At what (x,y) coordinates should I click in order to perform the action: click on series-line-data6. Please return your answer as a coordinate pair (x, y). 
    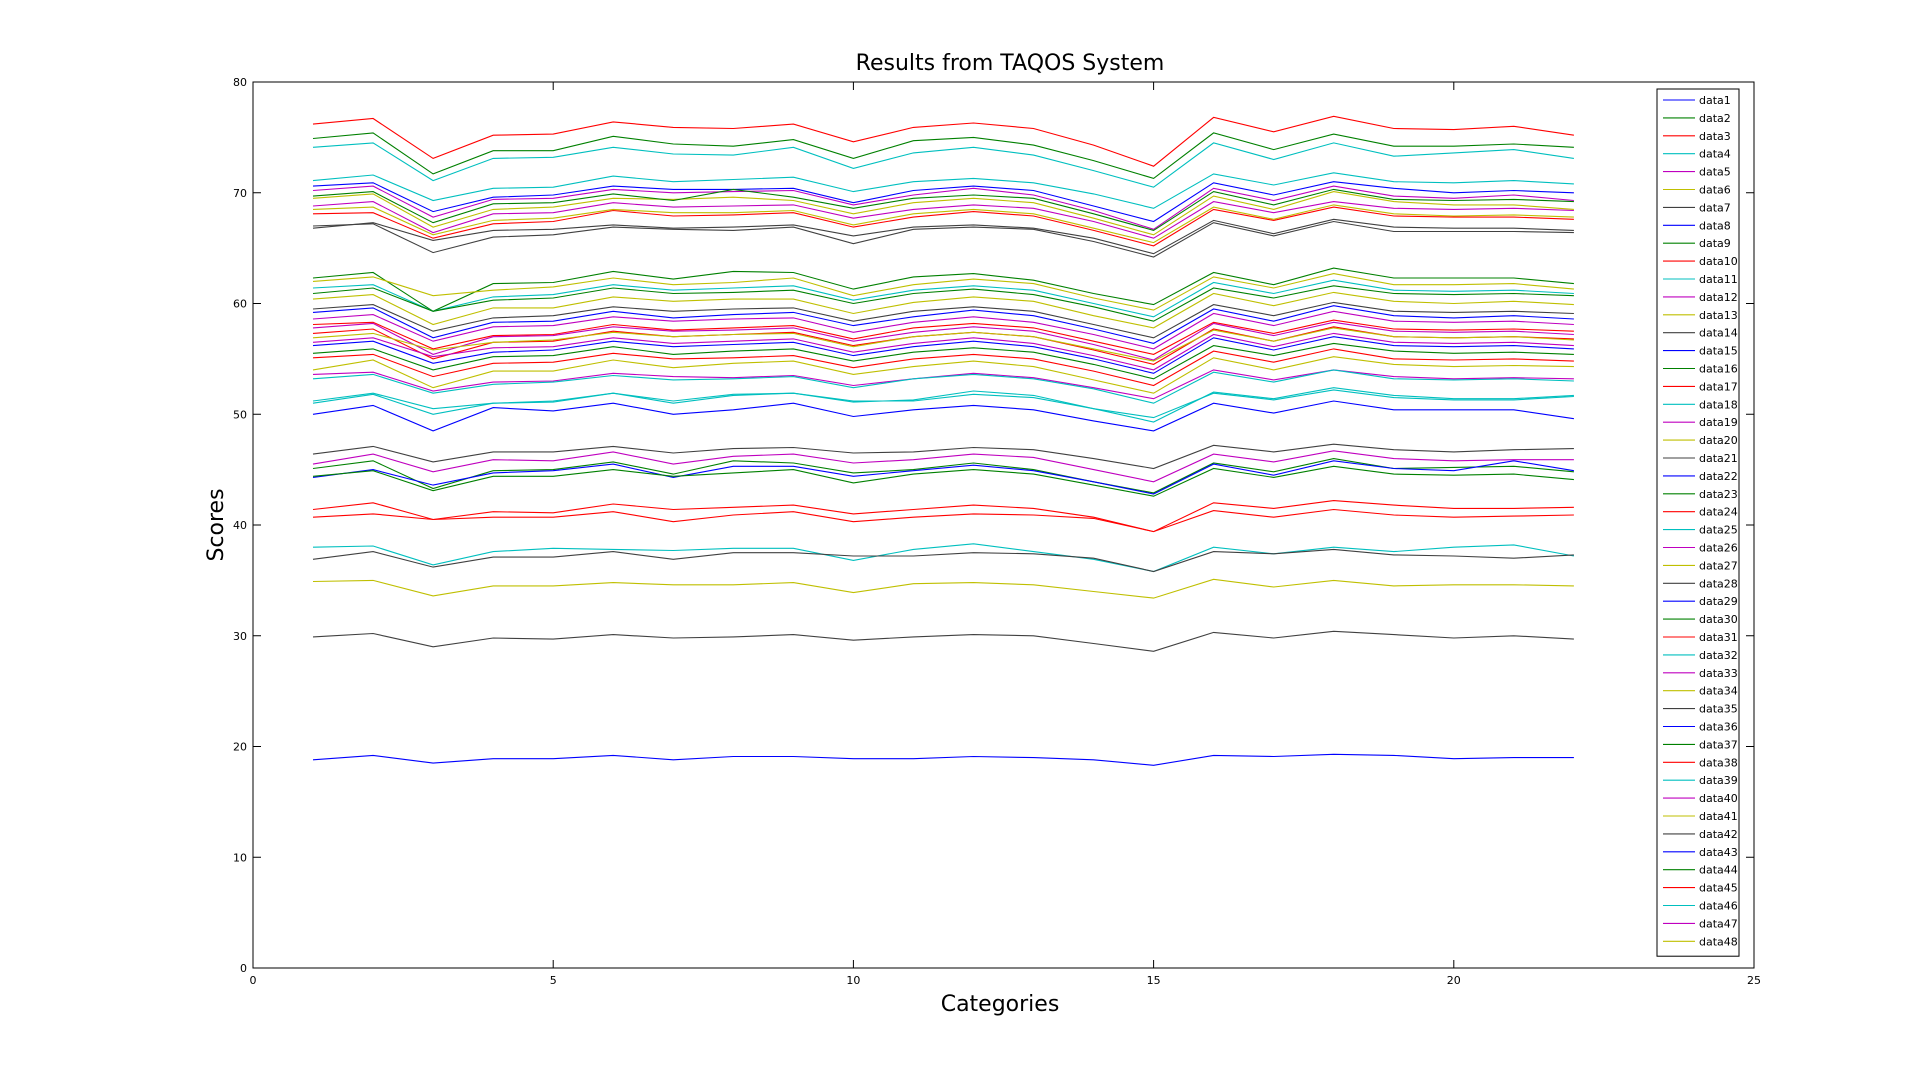
    Looking at the image, I should click on (943, 213).